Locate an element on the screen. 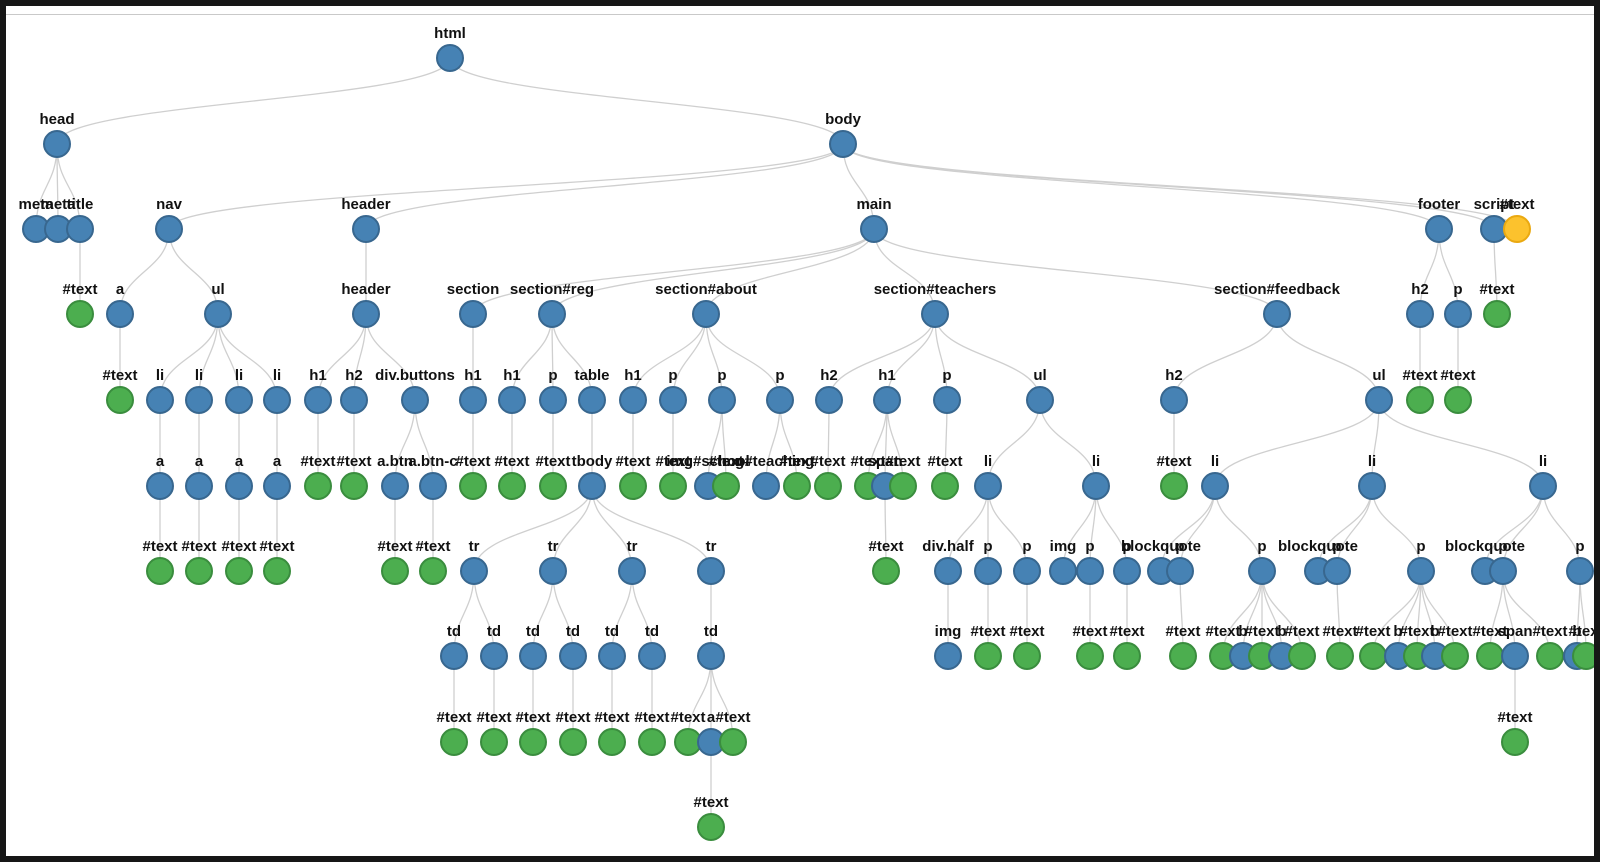 This screenshot has height=862, width=1600. tree-node-body is located at coordinates (843, 144).